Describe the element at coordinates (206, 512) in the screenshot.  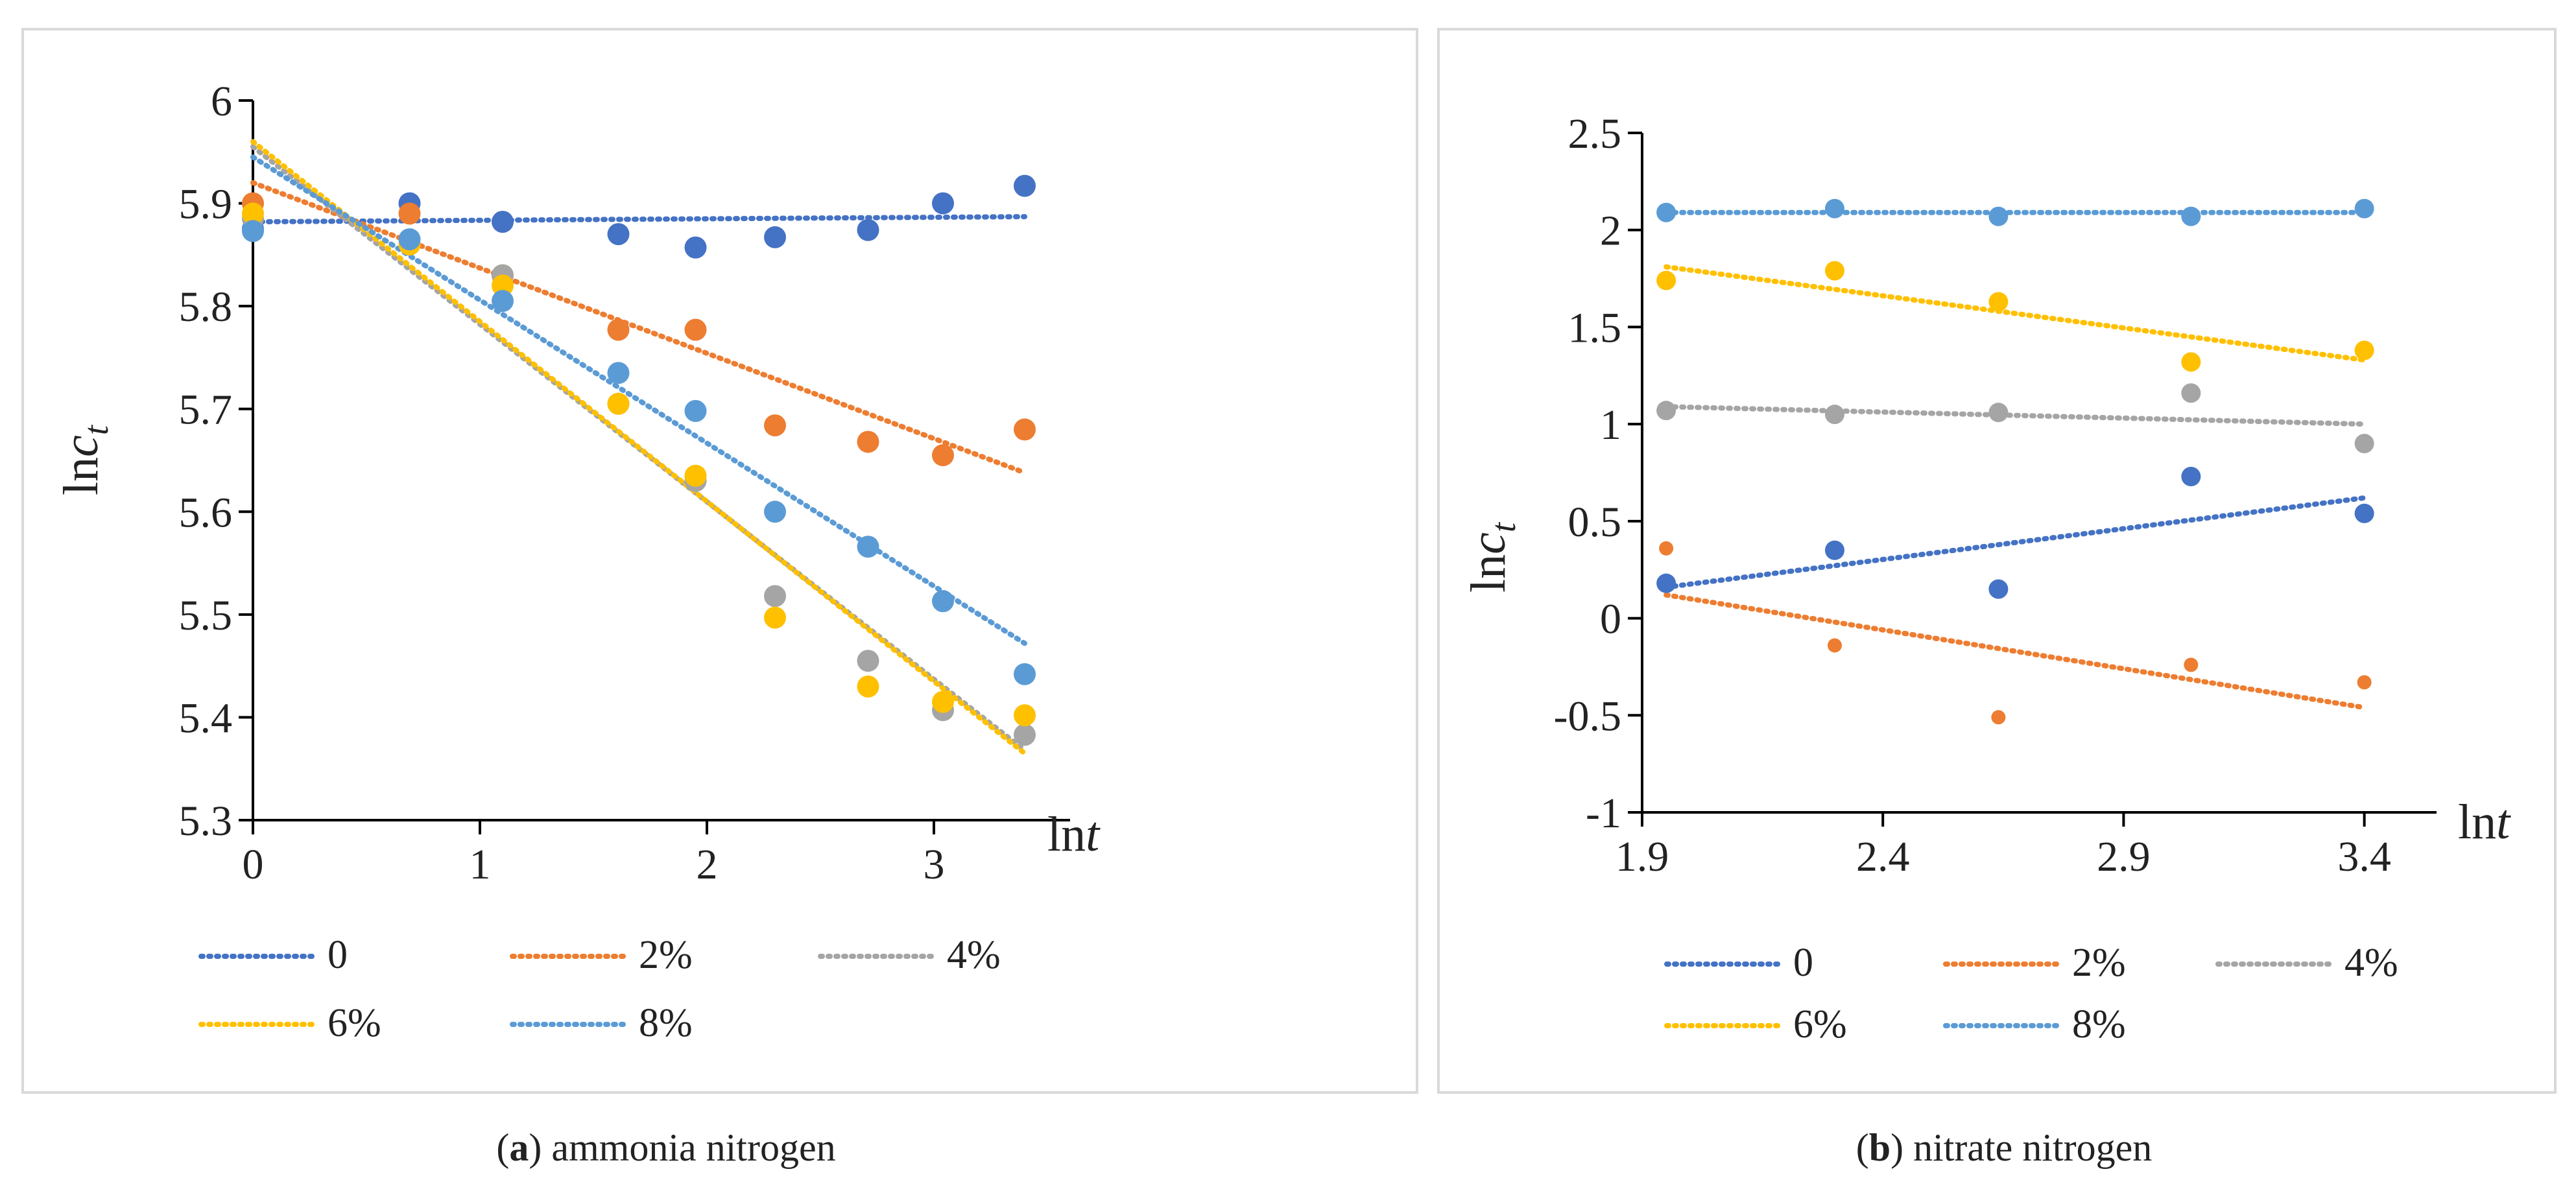
I see `y-tick-label: 5.6` at that location.